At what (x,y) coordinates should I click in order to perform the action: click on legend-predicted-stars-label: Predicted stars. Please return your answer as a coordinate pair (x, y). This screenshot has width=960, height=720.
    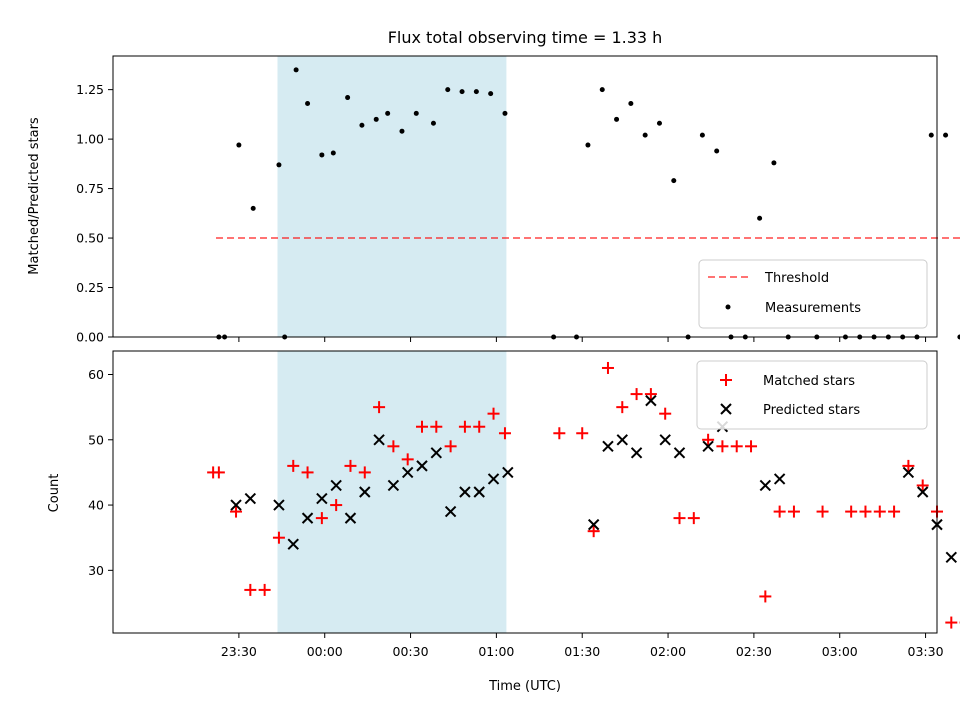
    Looking at the image, I should click on (811, 410).